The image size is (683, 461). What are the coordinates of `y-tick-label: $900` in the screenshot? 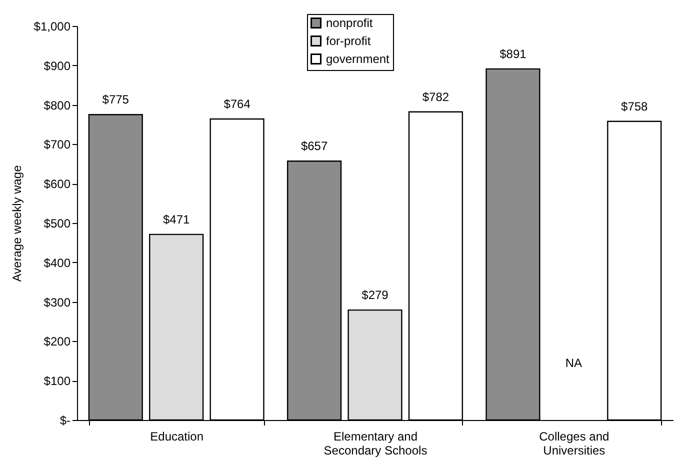 It's located at (57, 65).